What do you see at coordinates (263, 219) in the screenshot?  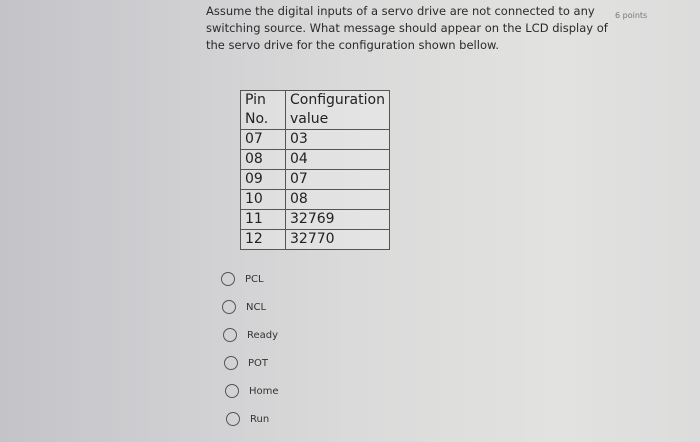 I see `pin-cell: 11` at bounding box center [263, 219].